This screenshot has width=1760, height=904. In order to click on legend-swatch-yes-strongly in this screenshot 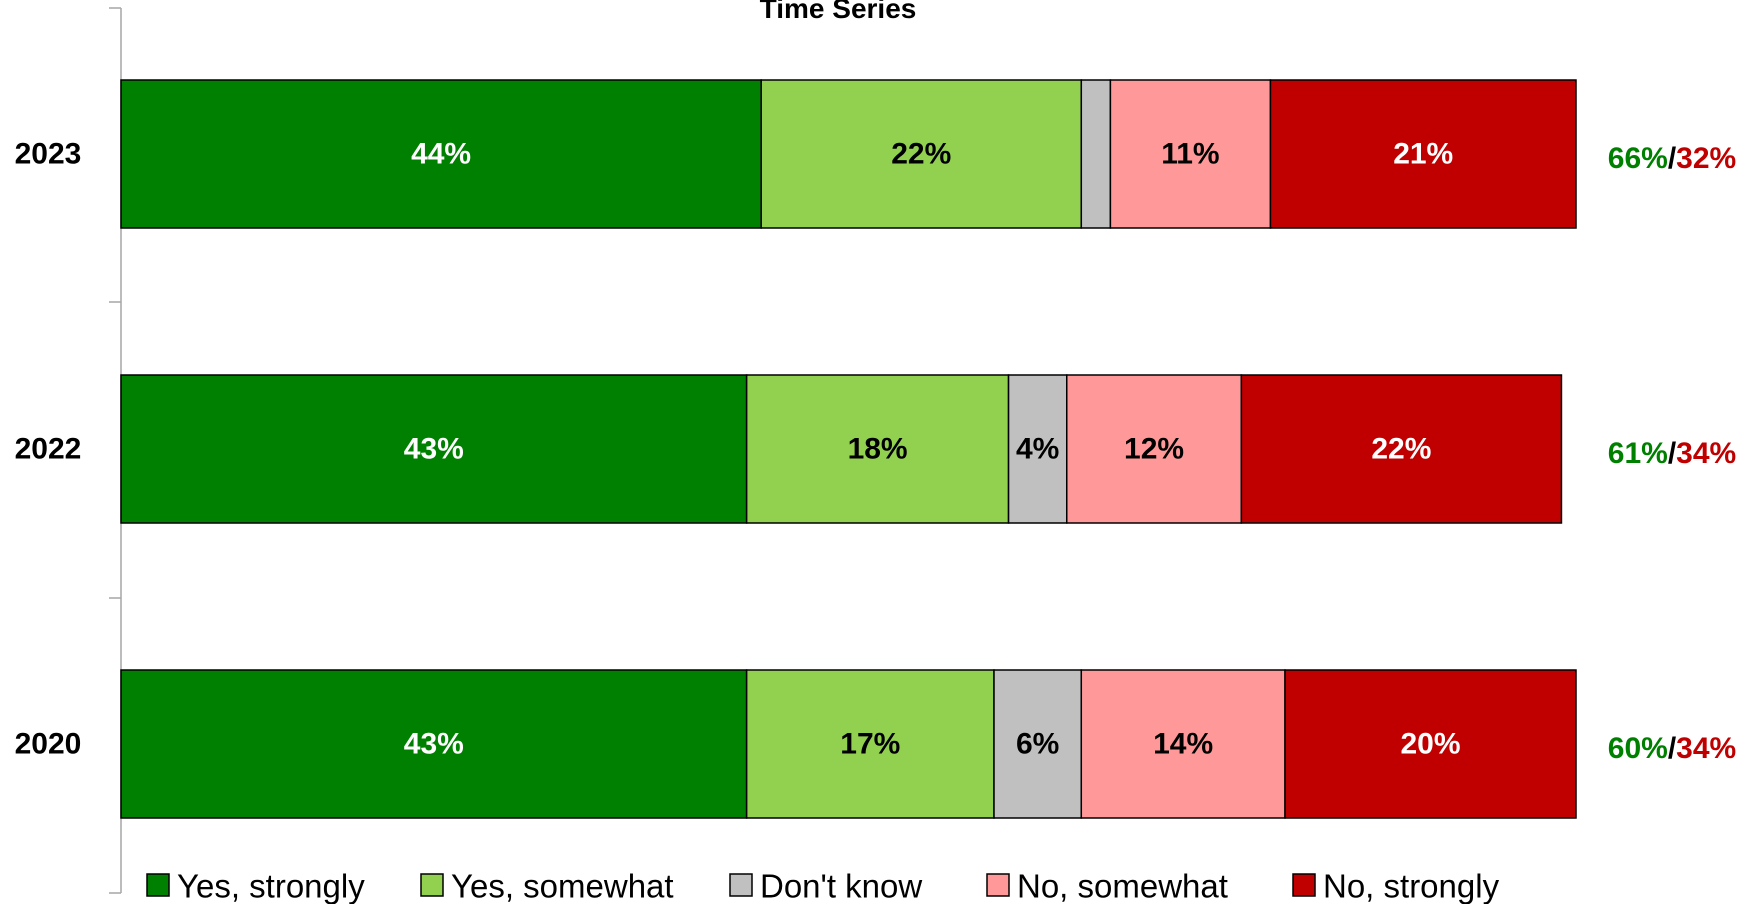, I will do `click(158, 885)`.